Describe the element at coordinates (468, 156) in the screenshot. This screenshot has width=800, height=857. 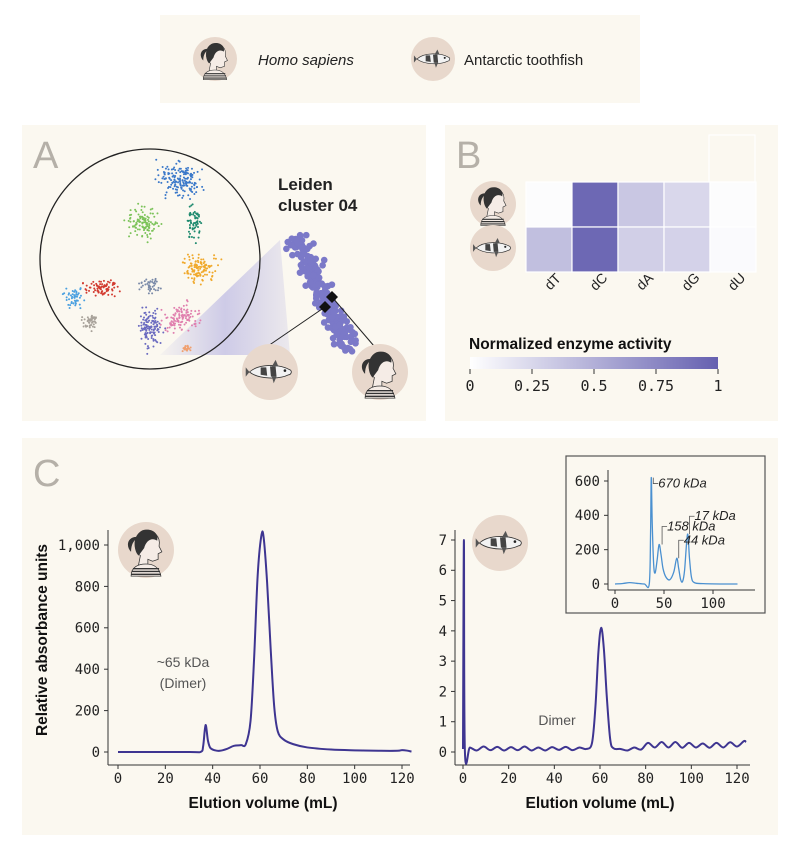
I see `panel-letter-b: B` at that location.